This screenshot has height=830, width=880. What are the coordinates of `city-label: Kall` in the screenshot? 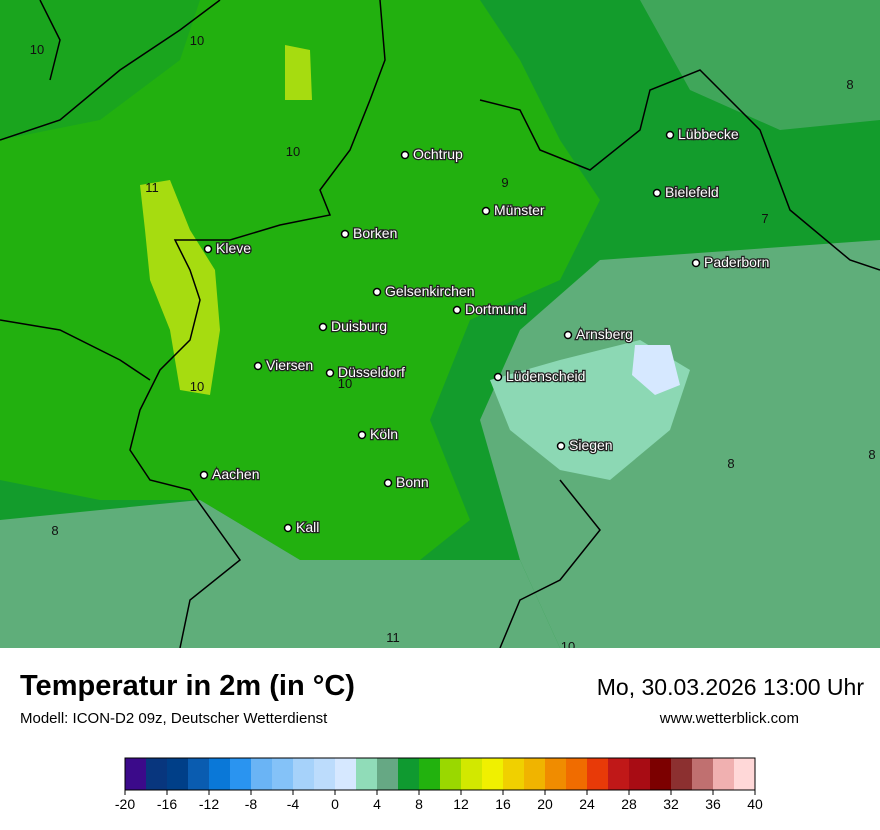 It's located at (307, 527).